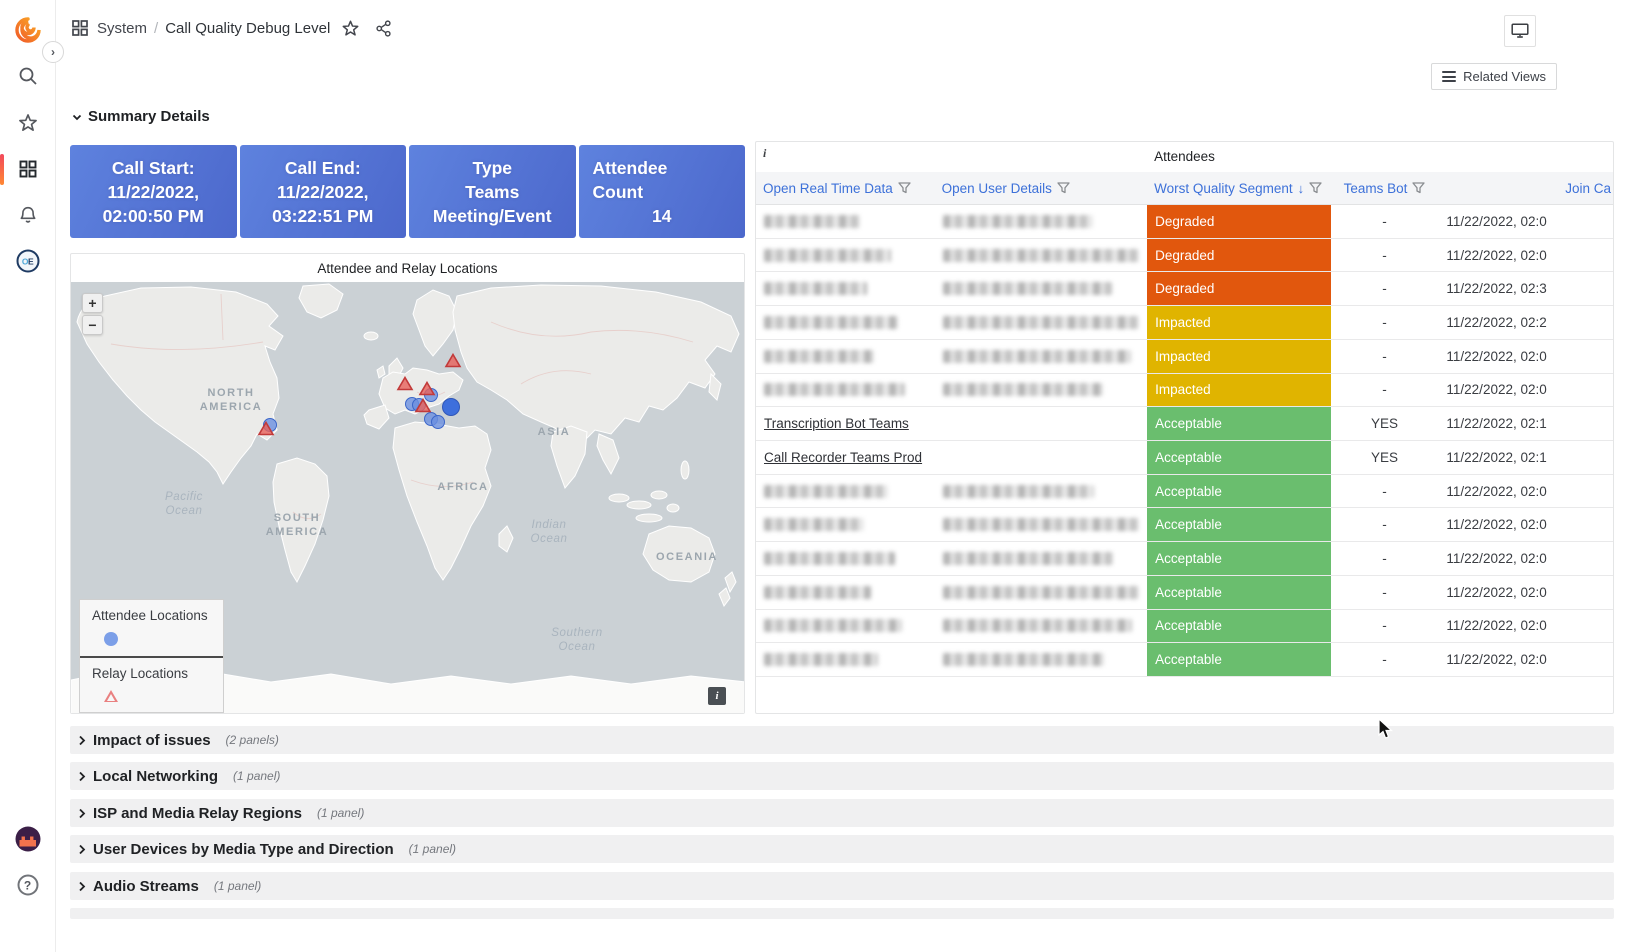 The height and width of the screenshot is (952, 1630). I want to click on cell-worst-quality-segment: Acceptable, so click(1239, 626).